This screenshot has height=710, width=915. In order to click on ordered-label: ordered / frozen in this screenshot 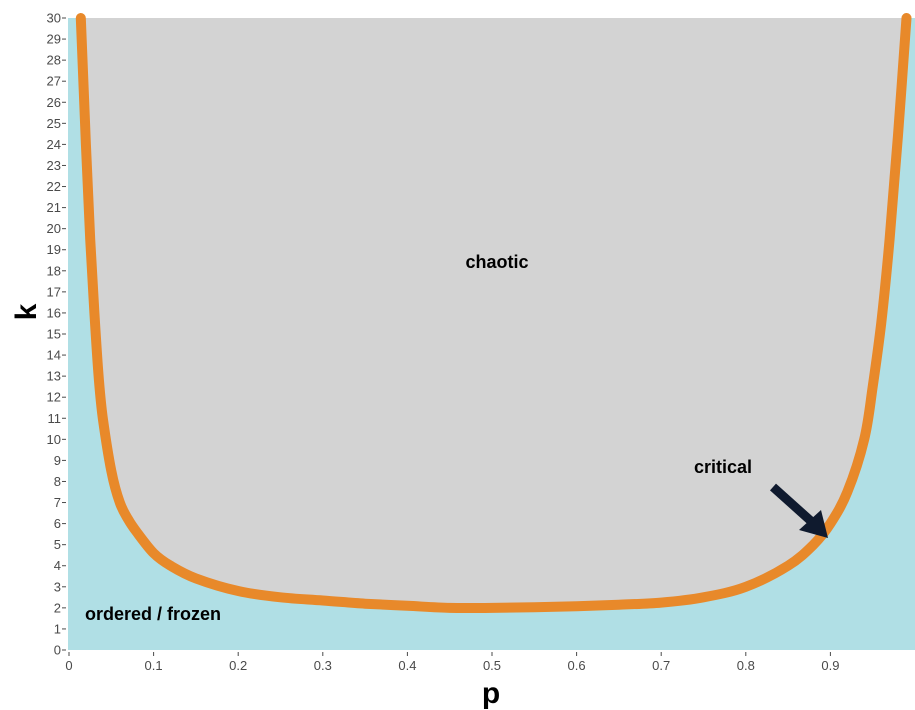, I will do `click(153, 614)`.